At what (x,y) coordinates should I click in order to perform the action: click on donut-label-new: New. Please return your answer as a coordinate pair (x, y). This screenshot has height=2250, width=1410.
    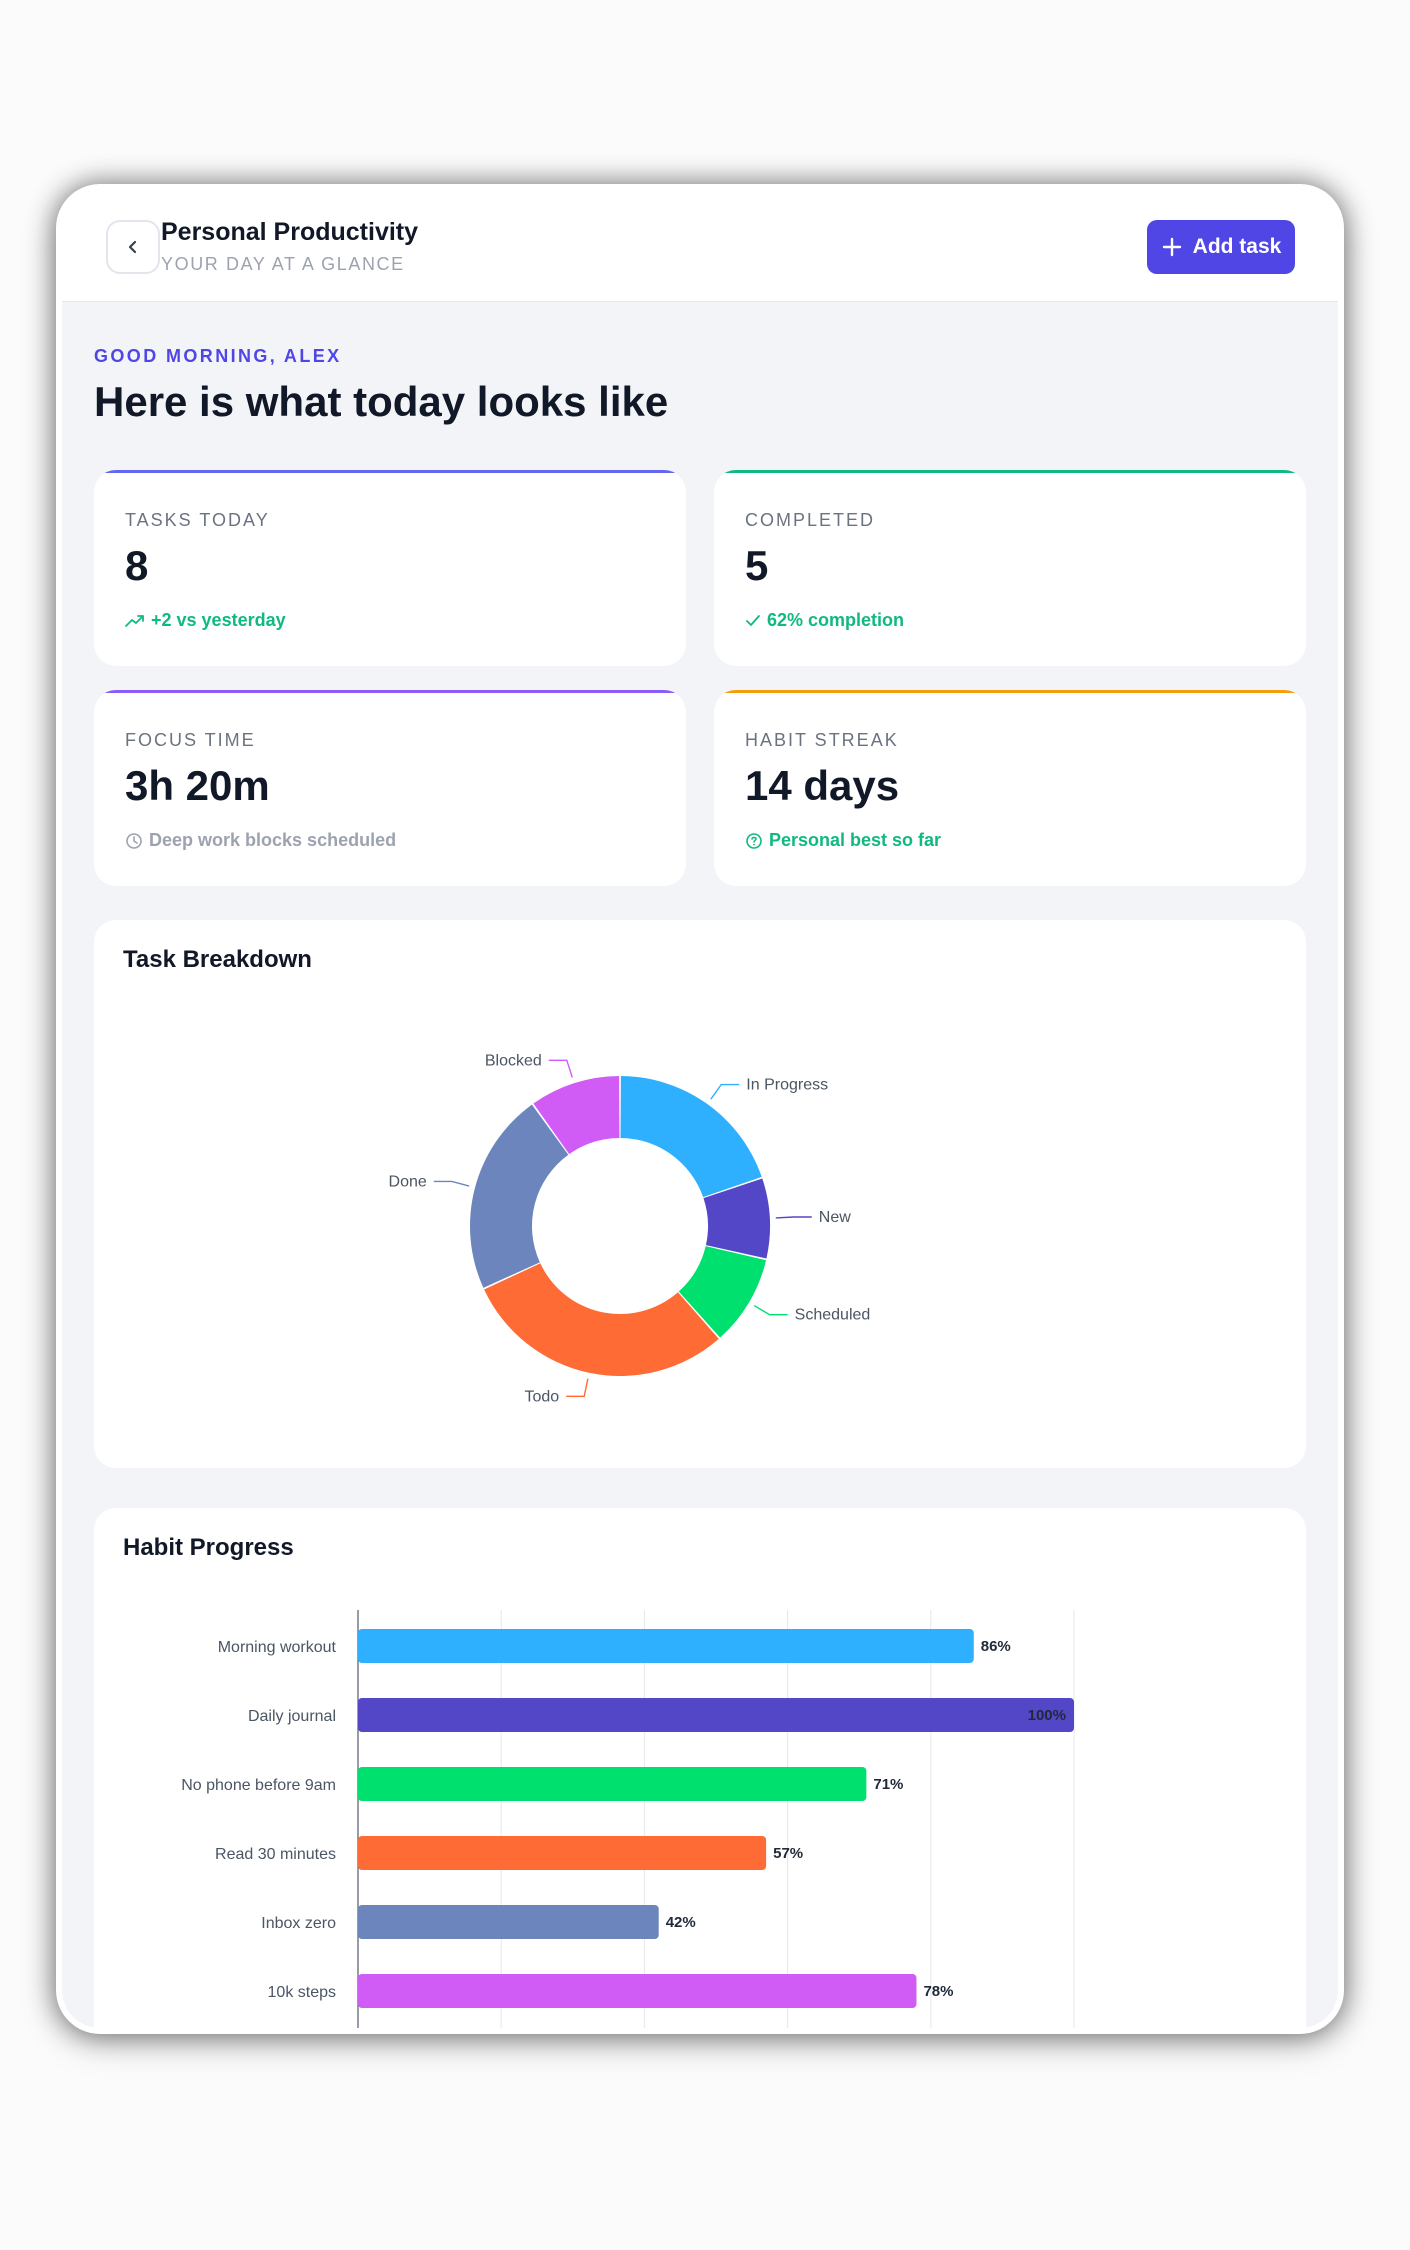
    Looking at the image, I should click on (835, 1217).